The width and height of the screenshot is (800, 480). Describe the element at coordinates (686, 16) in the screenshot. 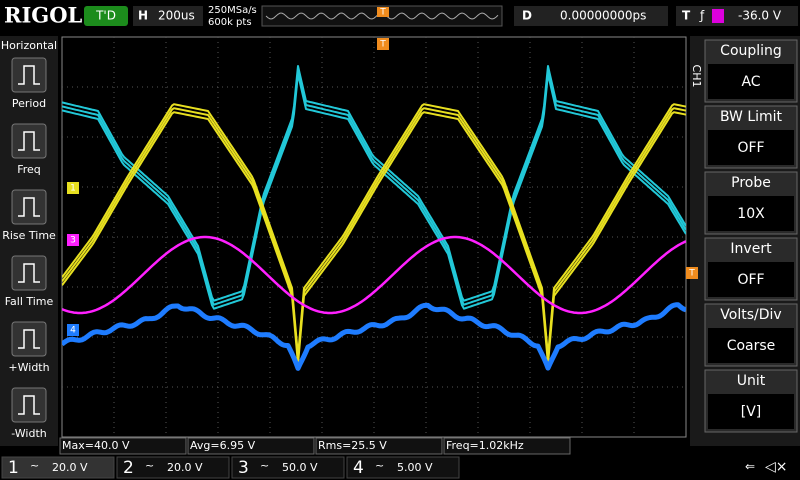

I see `trigger-label: T` at that location.